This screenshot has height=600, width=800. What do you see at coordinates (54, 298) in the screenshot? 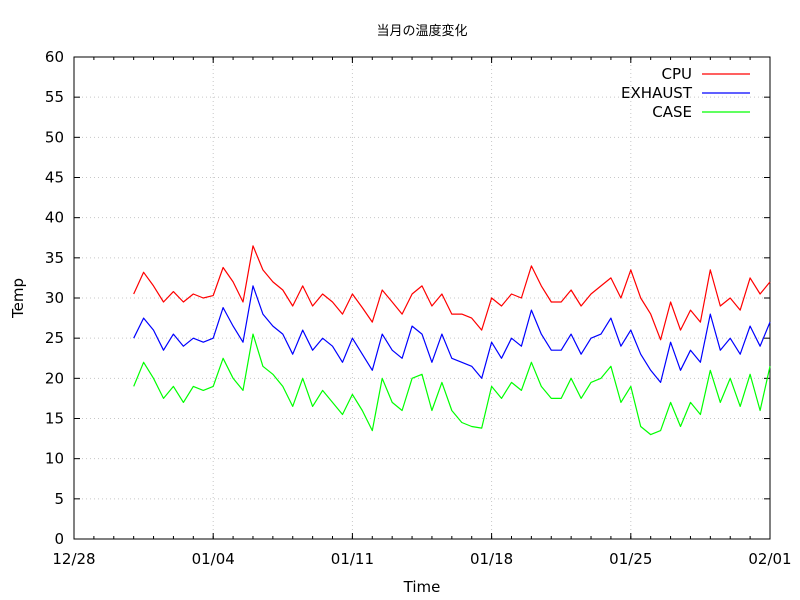
I see `y-tick-label: 30` at bounding box center [54, 298].